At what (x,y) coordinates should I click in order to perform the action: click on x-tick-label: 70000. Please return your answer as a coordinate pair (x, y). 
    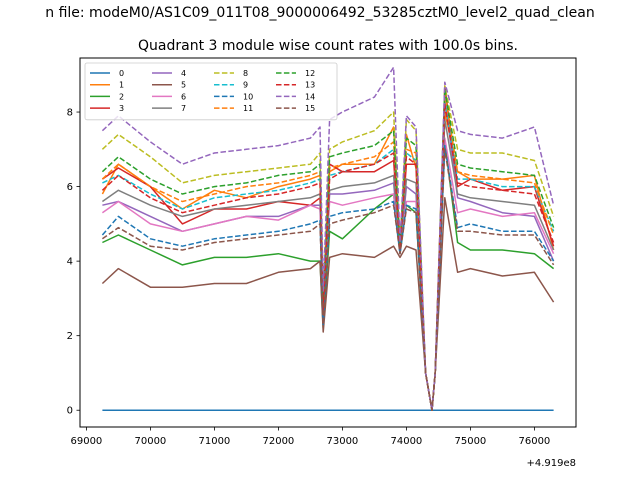
    Looking at the image, I should click on (150, 441).